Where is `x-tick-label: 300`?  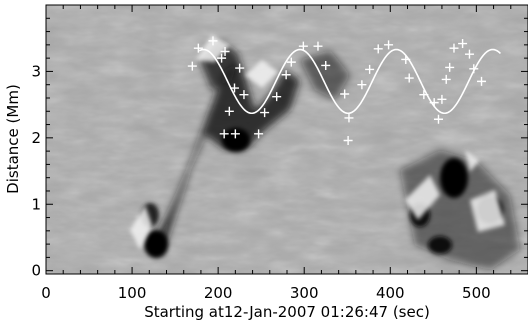 x-tick-label: 300 is located at coordinates (304, 293).